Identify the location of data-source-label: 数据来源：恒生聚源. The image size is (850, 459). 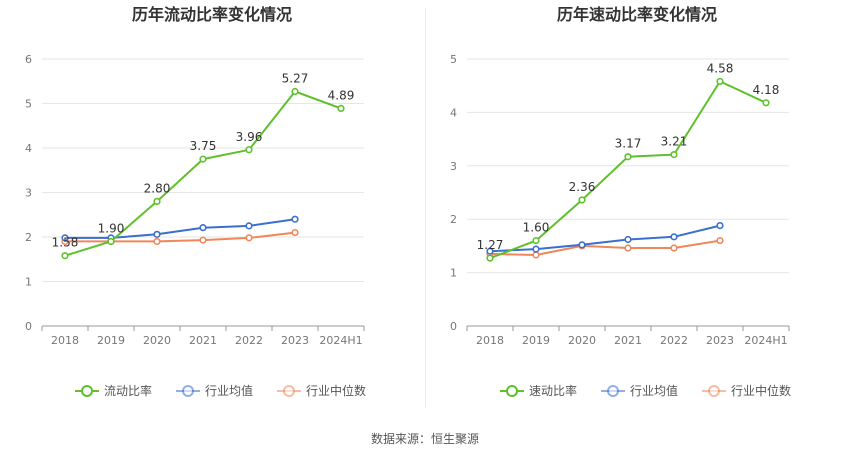
(424, 439).